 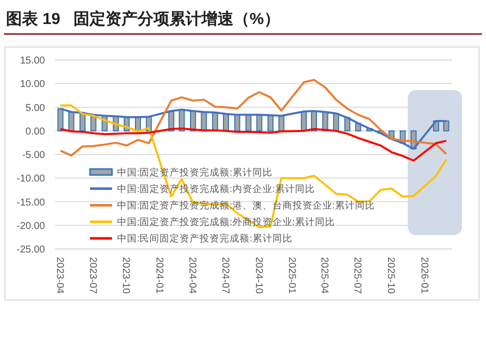 What do you see at coordinates (34, 155) in the screenshot?
I see `y-tick-label: -5.00` at bounding box center [34, 155].